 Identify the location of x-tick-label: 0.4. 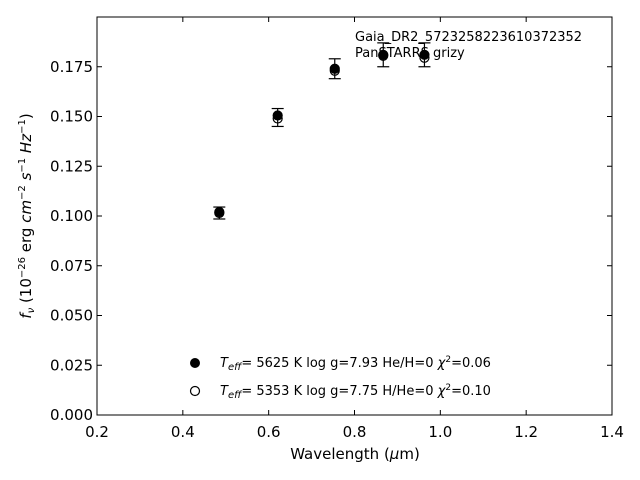
(183, 432).